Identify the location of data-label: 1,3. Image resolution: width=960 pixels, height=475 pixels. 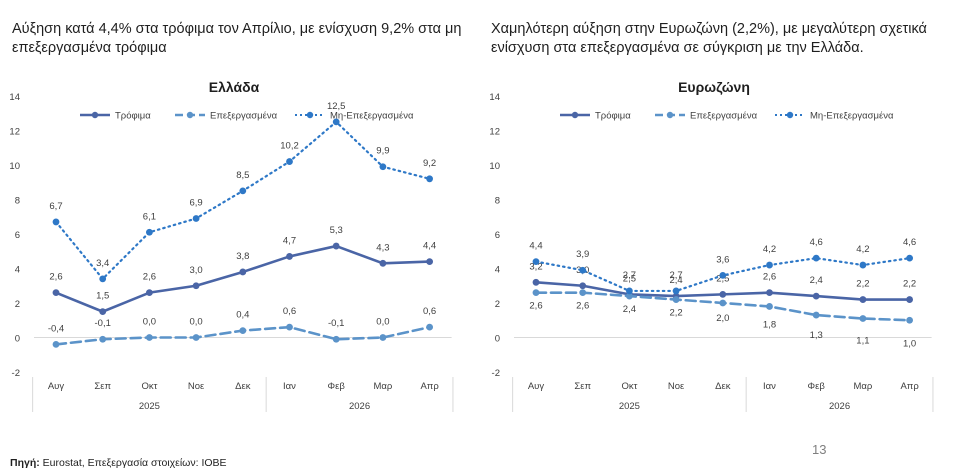
(816, 335).